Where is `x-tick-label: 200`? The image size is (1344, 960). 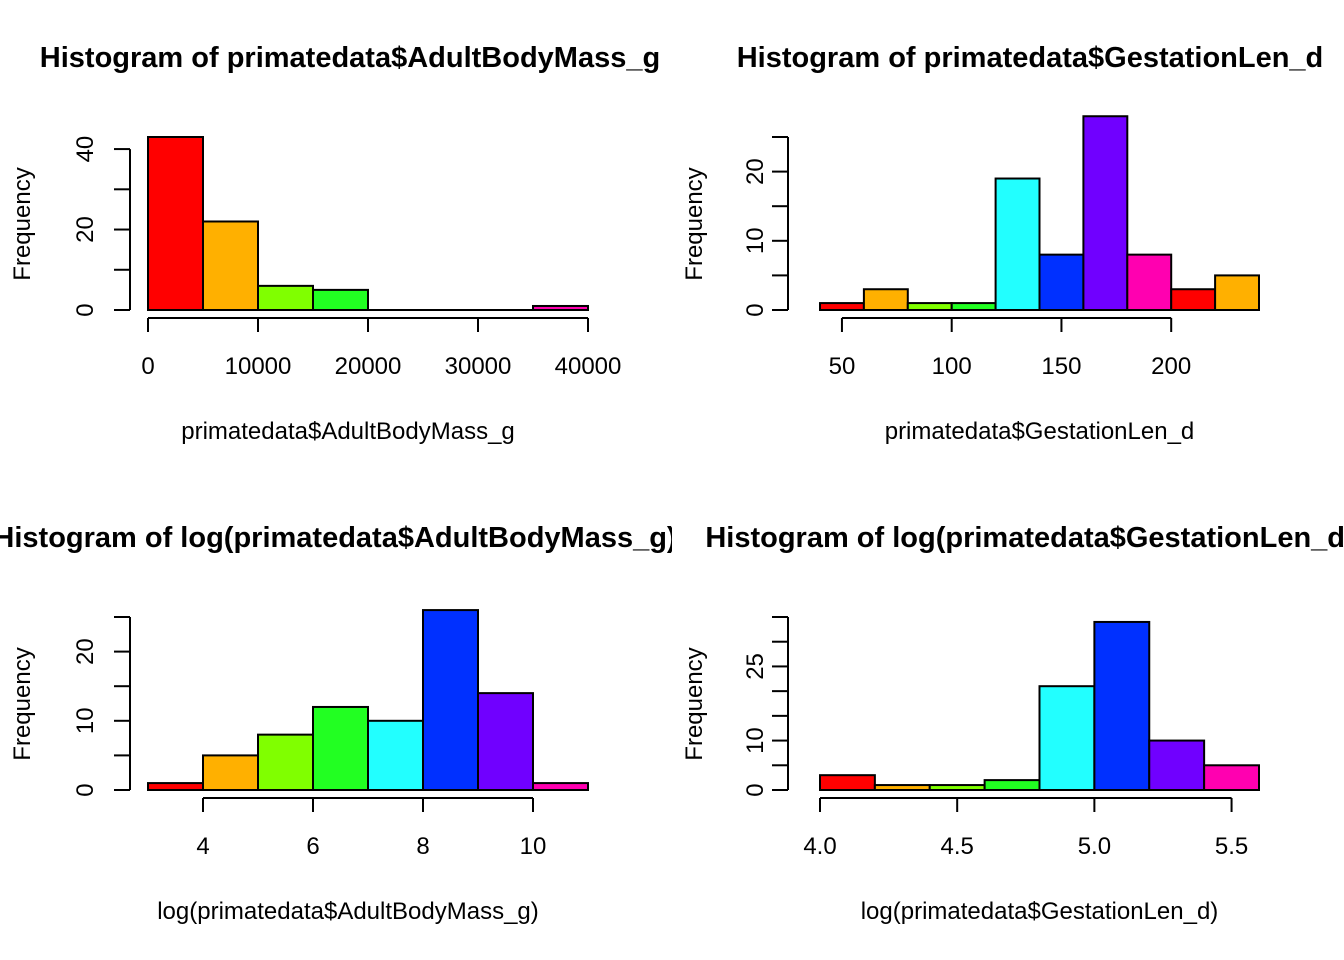 x-tick-label: 200 is located at coordinates (1171, 366).